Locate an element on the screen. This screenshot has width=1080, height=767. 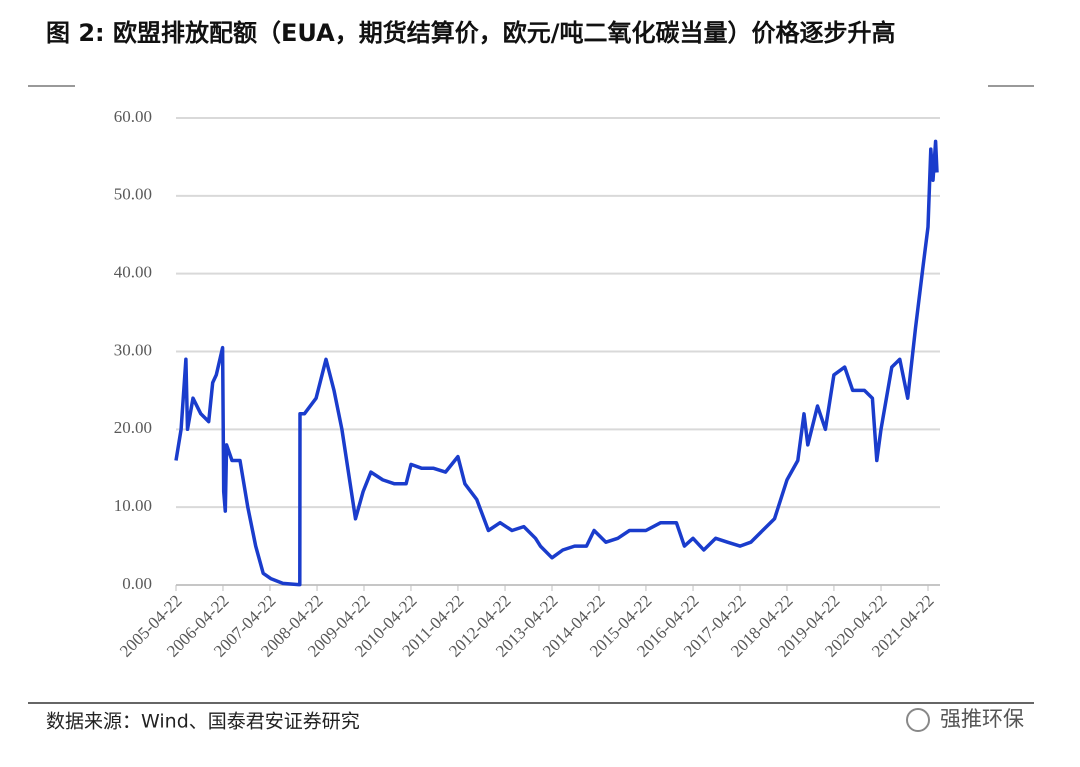
y-tick-label: 10.00 is located at coordinates (133, 505).